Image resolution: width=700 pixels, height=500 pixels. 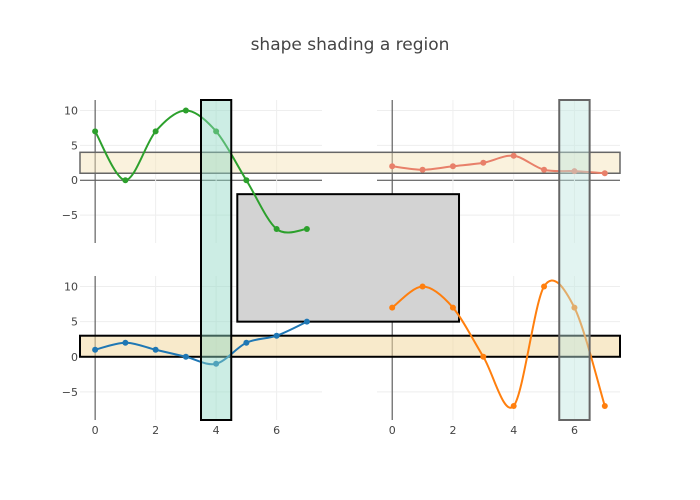 I want to click on central-gray-box, so click(x=348, y=258).